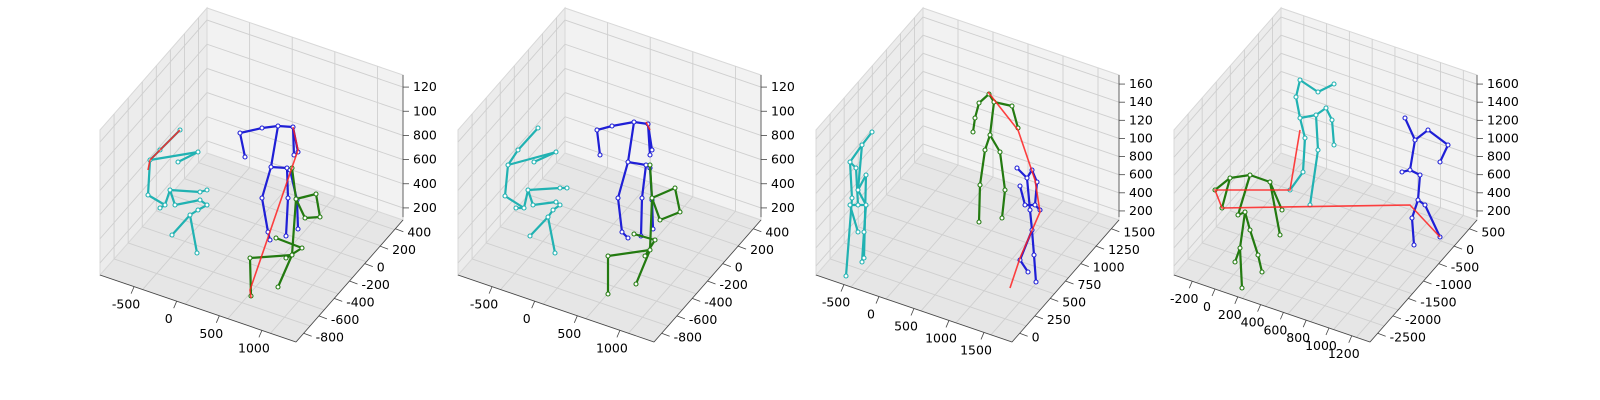  What do you see at coordinates (1090, 284) in the screenshot?
I see `y-tick-label: 750` at bounding box center [1090, 284].